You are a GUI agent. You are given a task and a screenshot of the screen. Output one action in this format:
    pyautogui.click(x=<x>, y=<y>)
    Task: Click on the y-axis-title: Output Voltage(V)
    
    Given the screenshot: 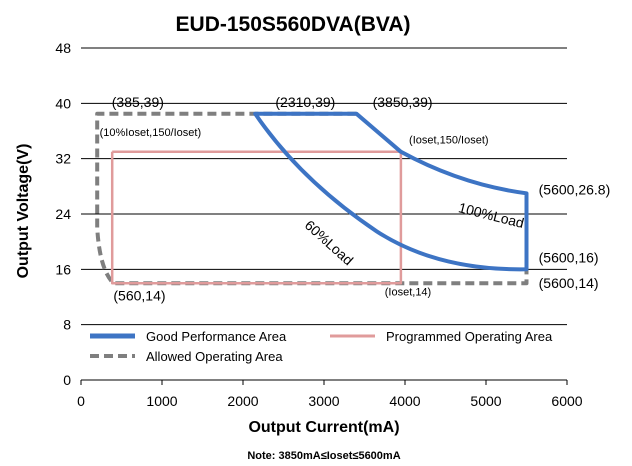 What is the action you would take?
    pyautogui.click(x=23, y=211)
    